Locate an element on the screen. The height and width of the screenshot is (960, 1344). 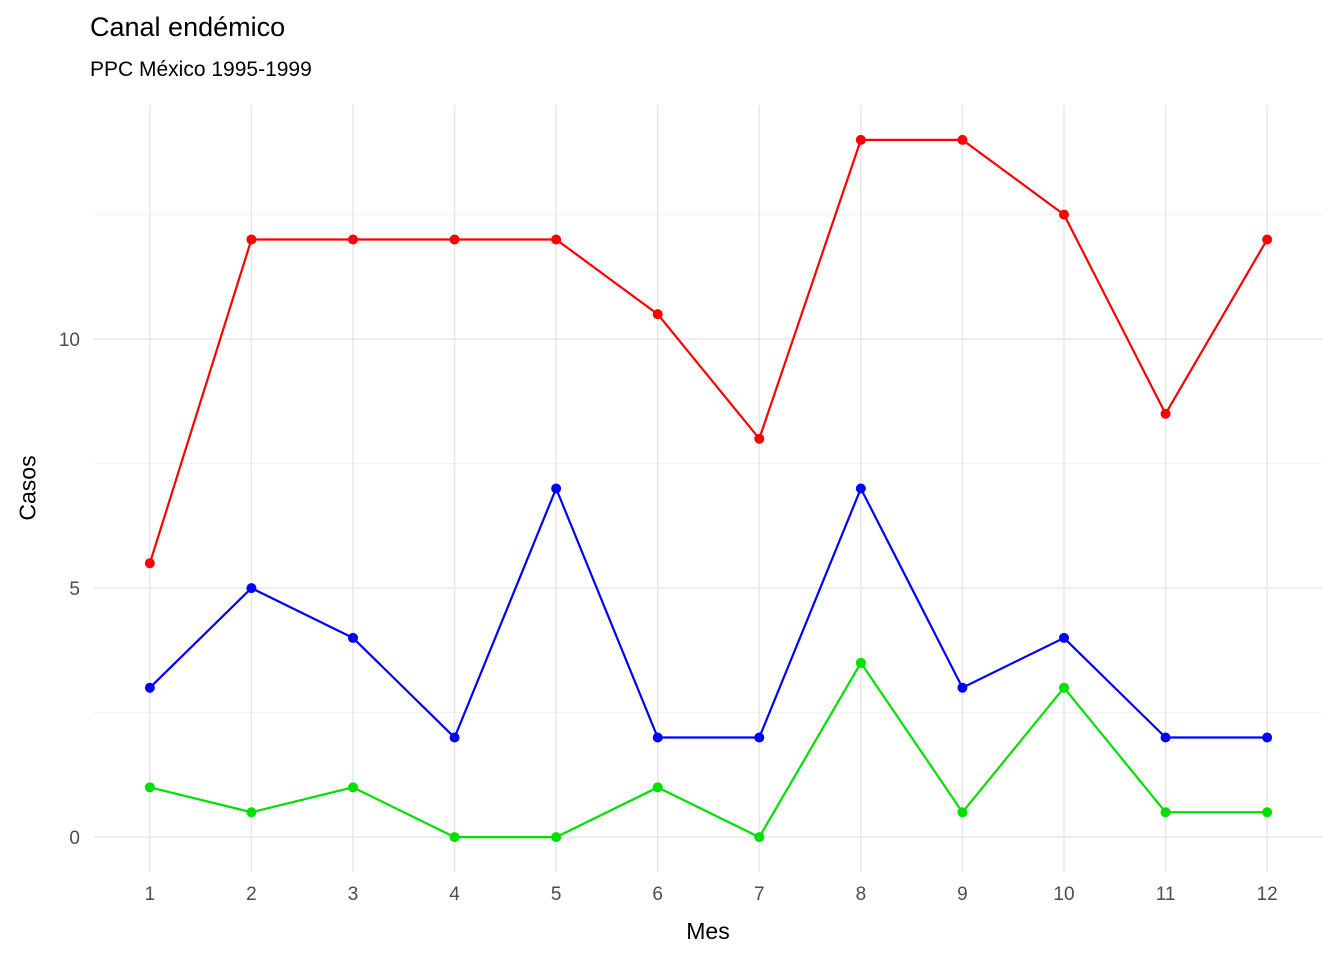
chart-title: Canal endémico is located at coordinates (188, 27).